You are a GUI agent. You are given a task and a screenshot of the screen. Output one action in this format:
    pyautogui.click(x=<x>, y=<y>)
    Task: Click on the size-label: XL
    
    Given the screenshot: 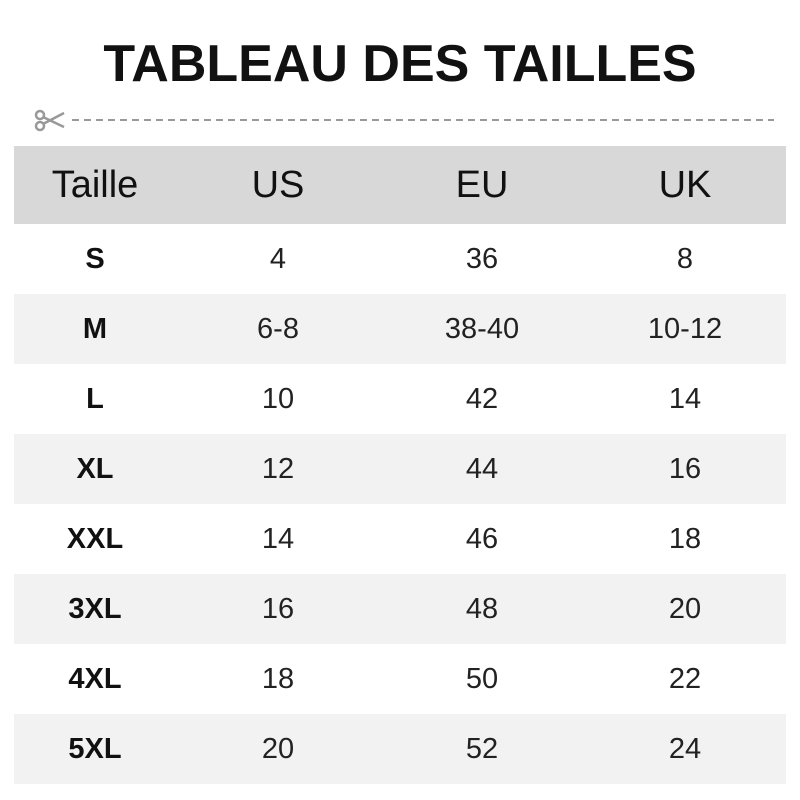 What is the action you would take?
    pyautogui.click(x=95, y=468)
    